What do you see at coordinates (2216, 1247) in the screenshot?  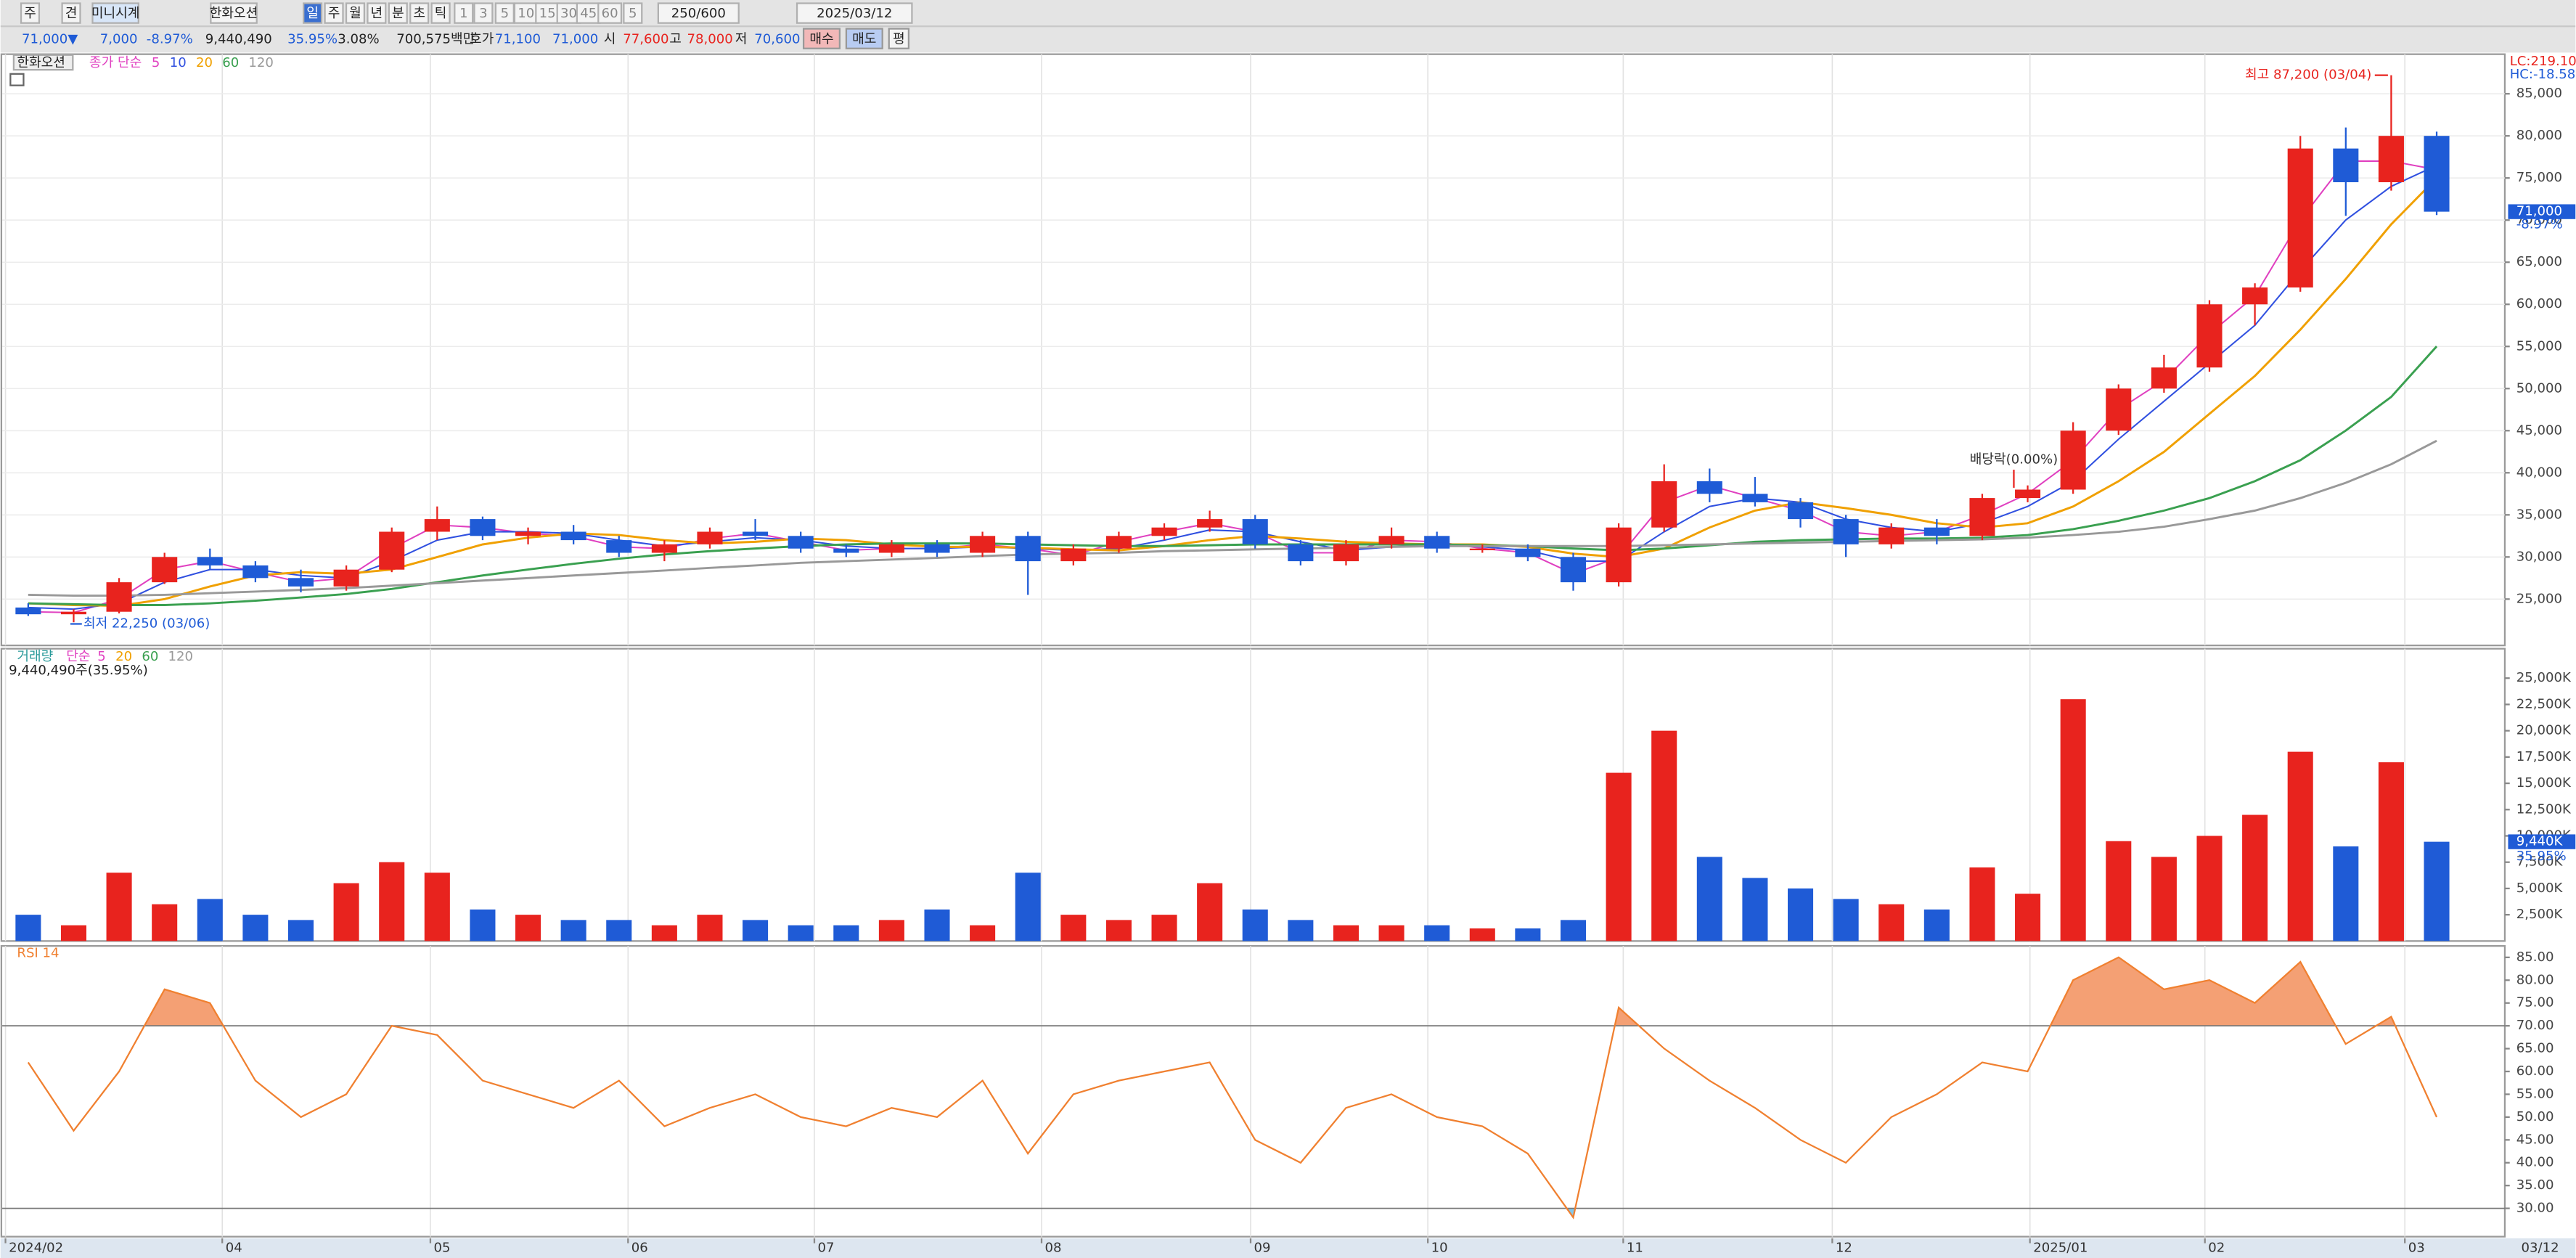 I see `x-tick-label: 02` at bounding box center [2216, 1247].